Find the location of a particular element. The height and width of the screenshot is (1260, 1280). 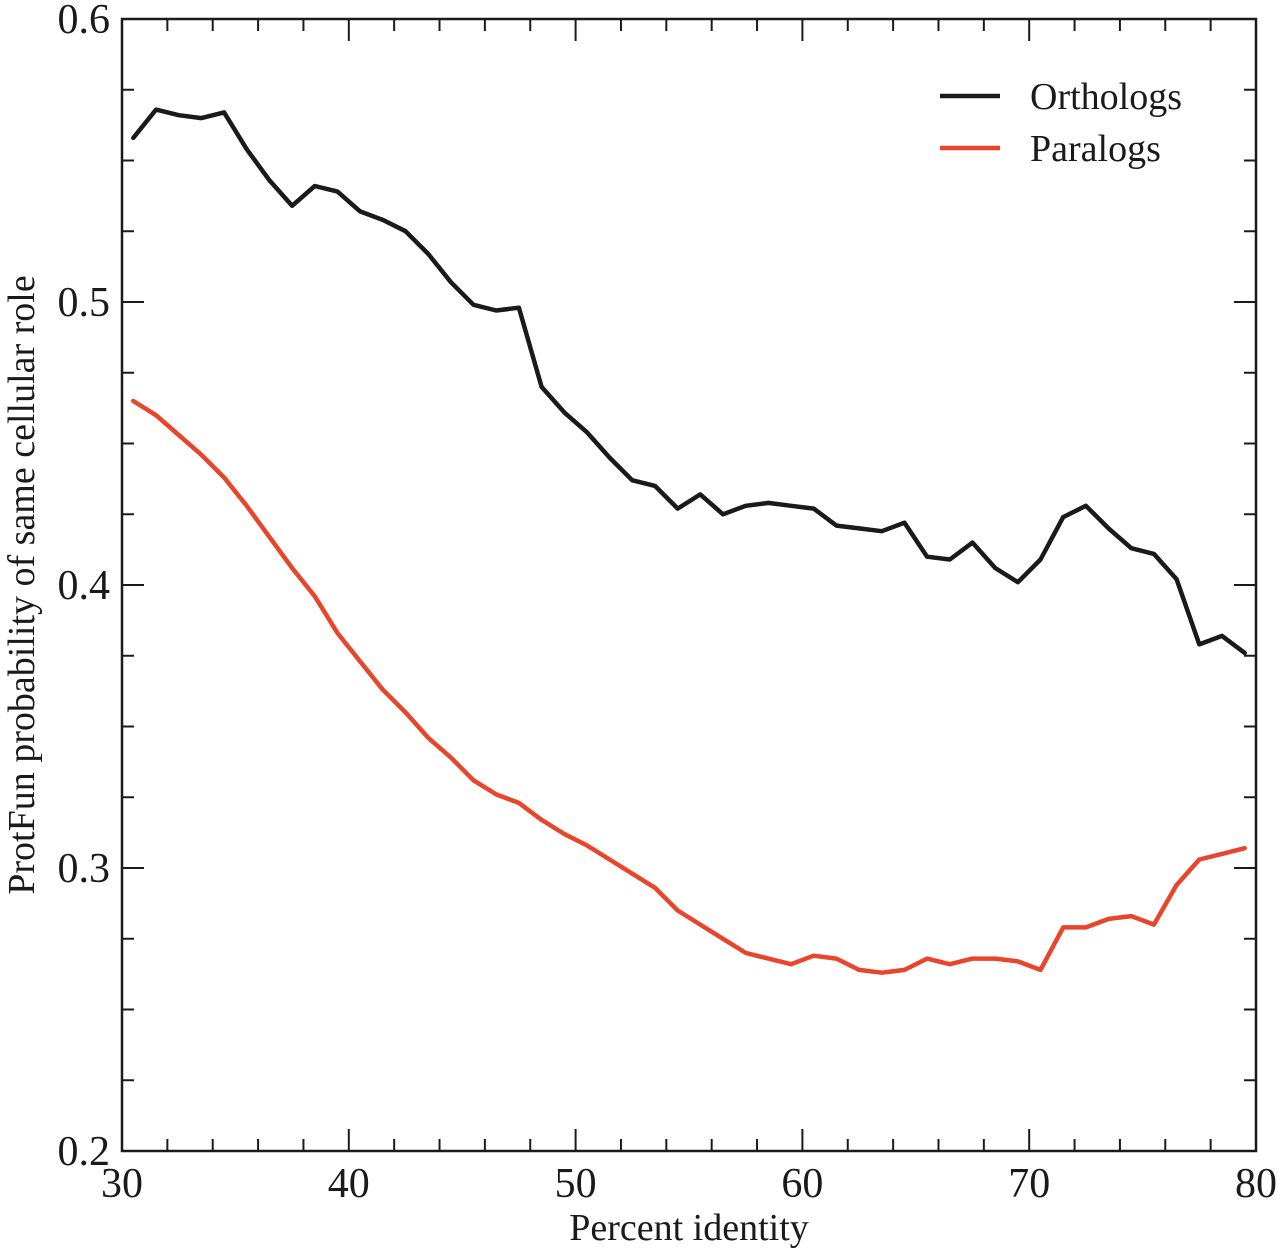

y-tick-label: 0.5 is located at coordinates (84, 303).